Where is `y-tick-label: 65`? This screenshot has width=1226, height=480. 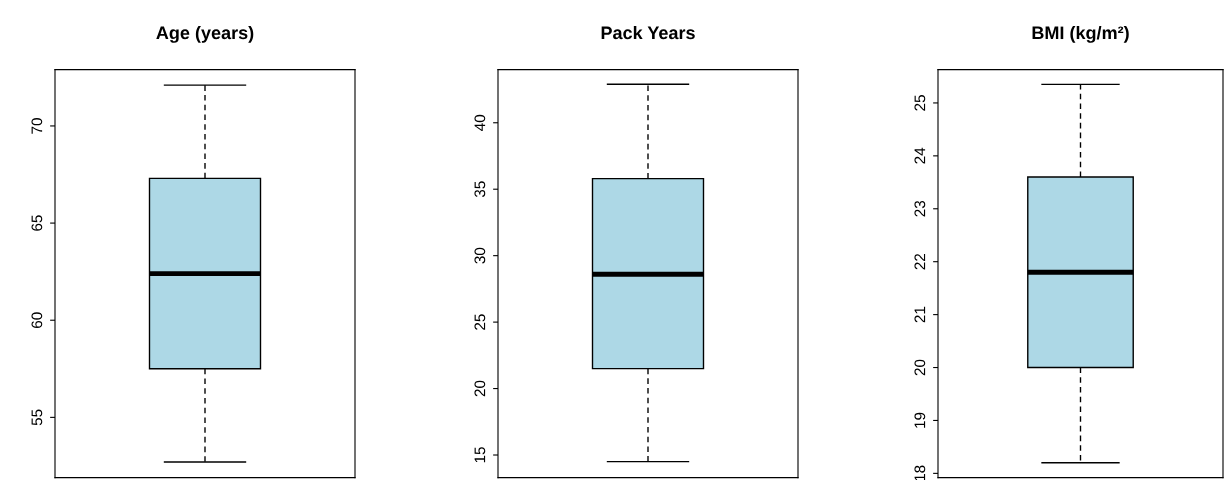
y-tick-label: 65 is located at coordinates (37, 223).